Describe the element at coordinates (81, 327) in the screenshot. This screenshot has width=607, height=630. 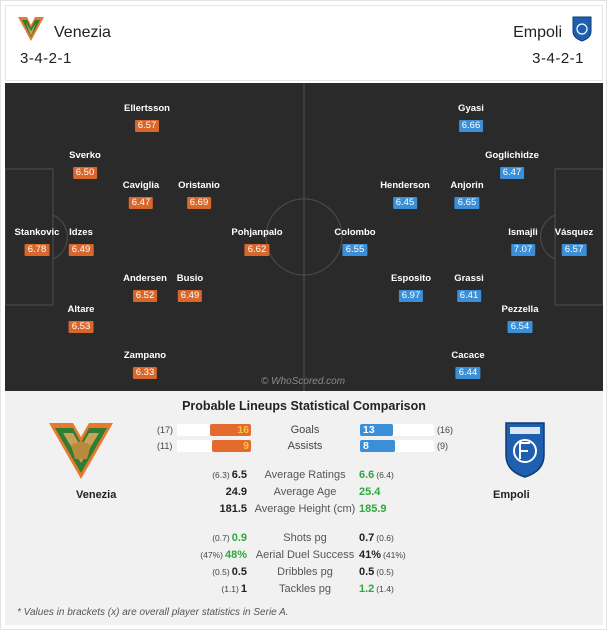
I see `player-rating: 6.53` at that location.